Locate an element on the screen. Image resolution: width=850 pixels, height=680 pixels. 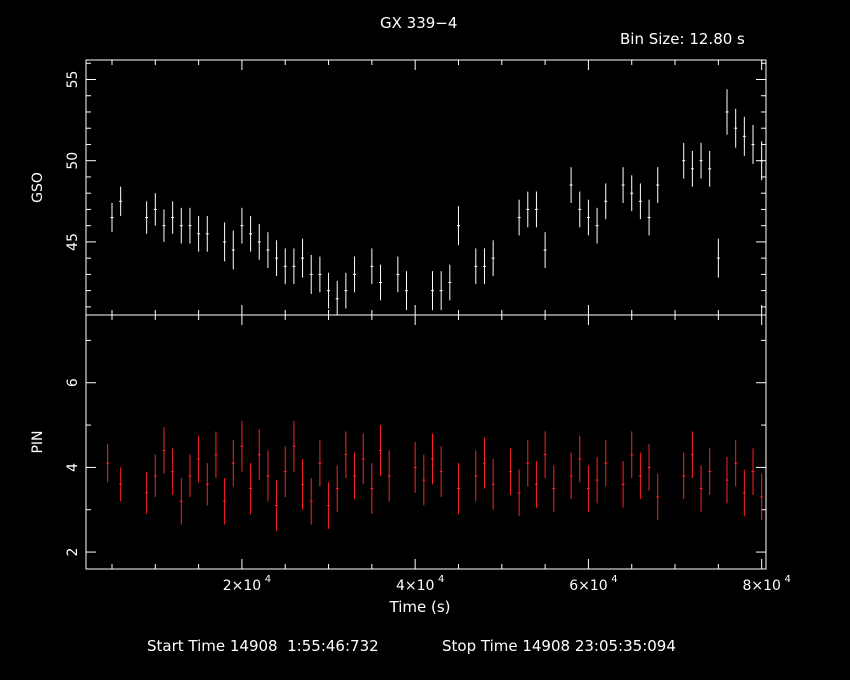
y-tick-label: 45 is located at coordinates (73, 242).